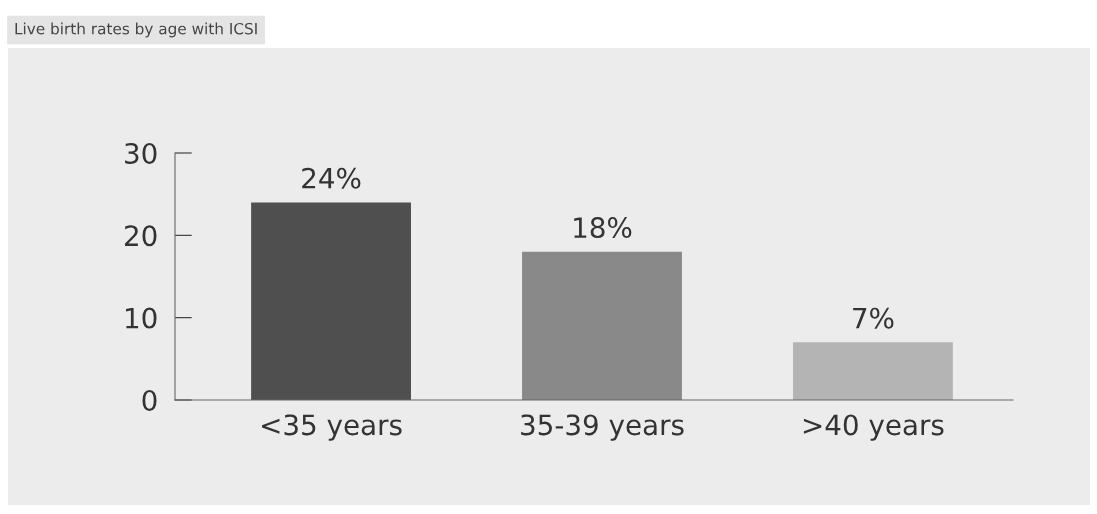 The width and height of the screenshot is (1097, 514). What do you see at coordinates (141, 318) in the screenshot?
I see `y-tick-label: 10` at bounding box center [141, 318].